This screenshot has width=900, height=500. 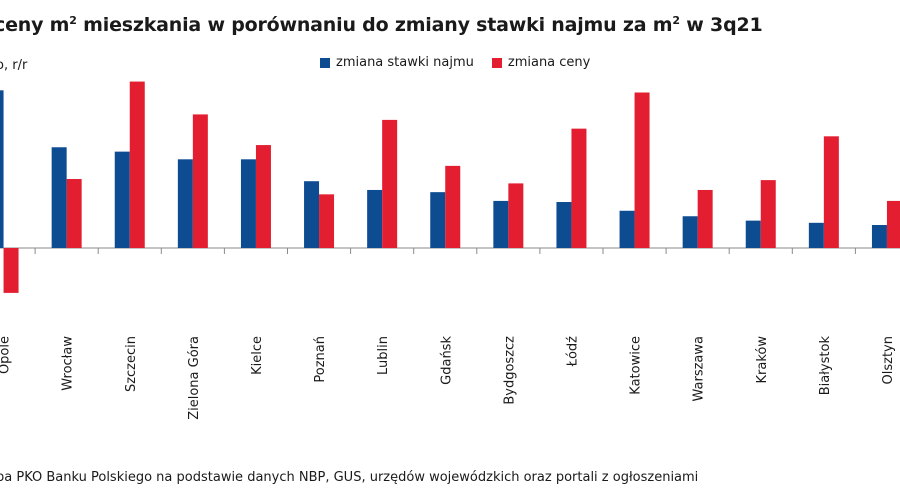 I want to click on legend-swatch-price, so click(x=496, y=62).